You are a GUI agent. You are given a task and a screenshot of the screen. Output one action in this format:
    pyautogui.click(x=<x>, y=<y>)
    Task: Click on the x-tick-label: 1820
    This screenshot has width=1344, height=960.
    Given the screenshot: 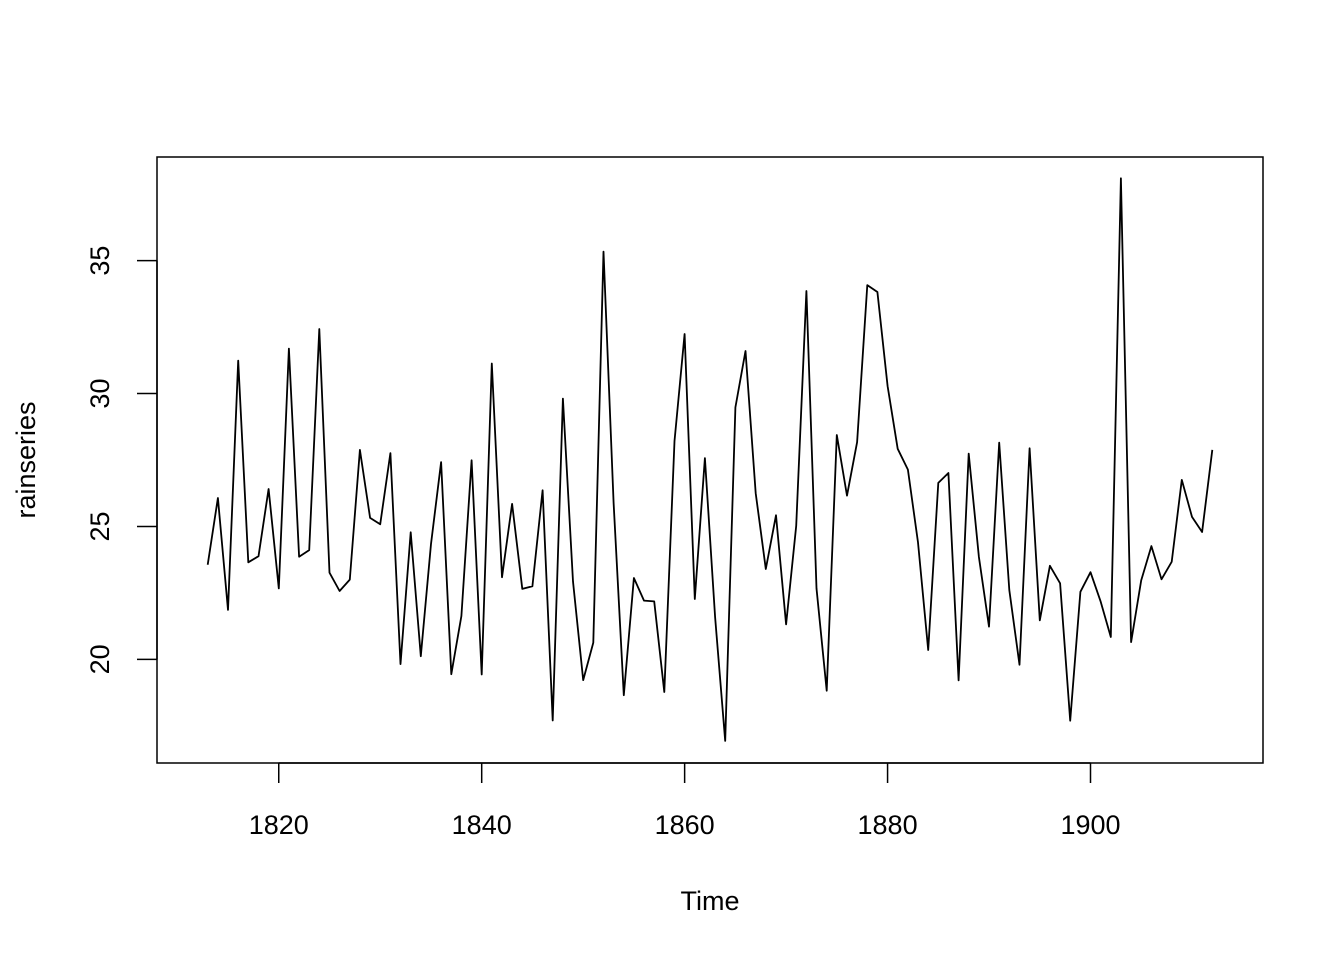 What is the action you would take?
    pyautogui.click(x=279, y=825)
    